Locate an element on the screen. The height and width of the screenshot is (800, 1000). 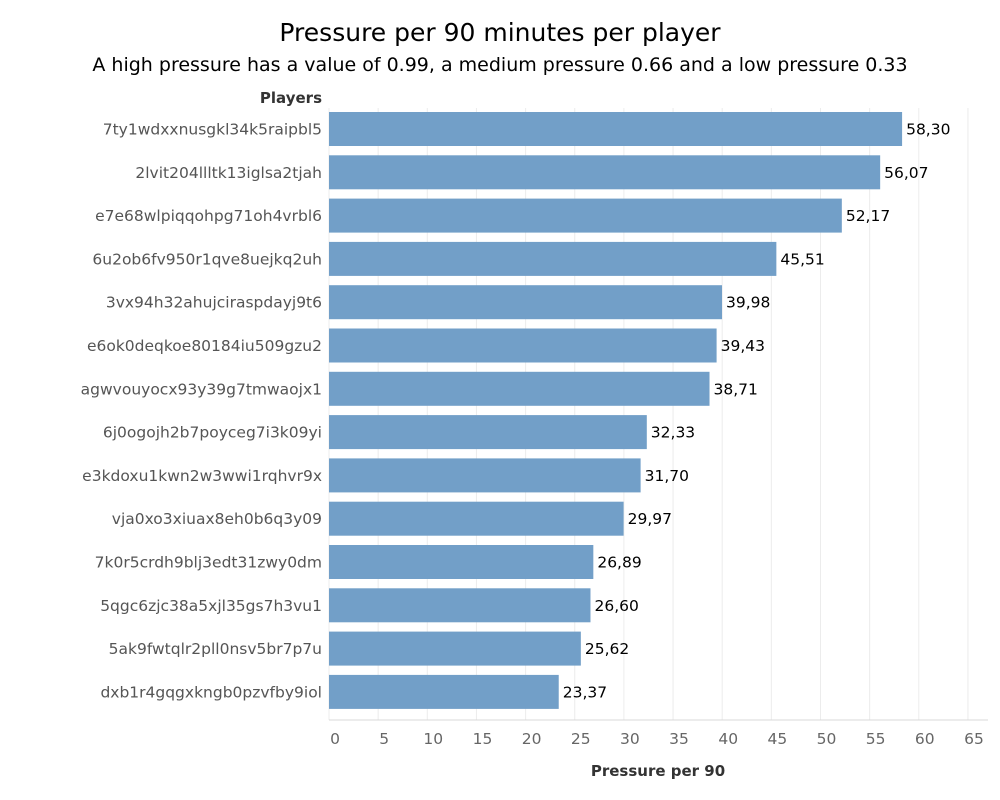
x-tick-label: 35 is located at coordinates (679, 739).